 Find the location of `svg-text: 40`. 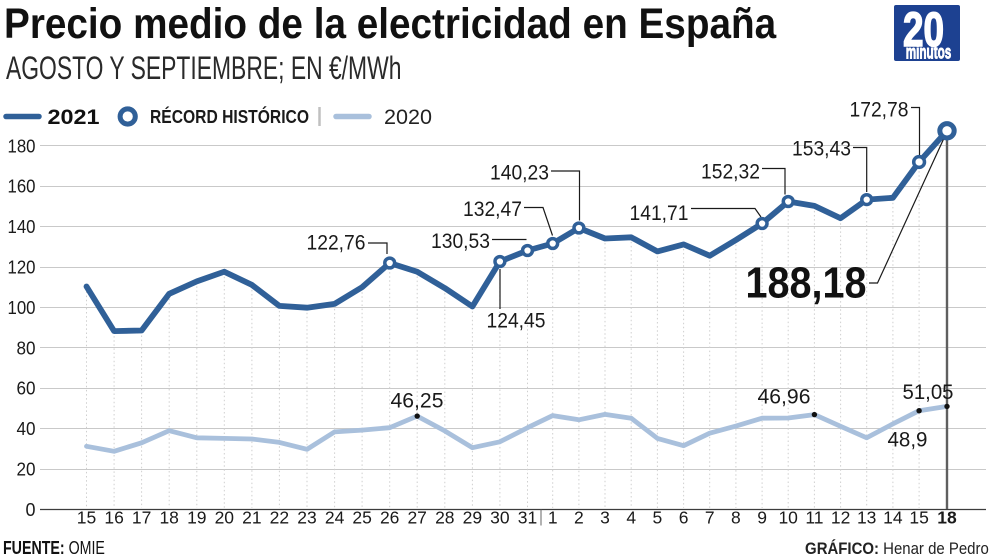

svg-text: 40 is located at coordinates (26, 428).